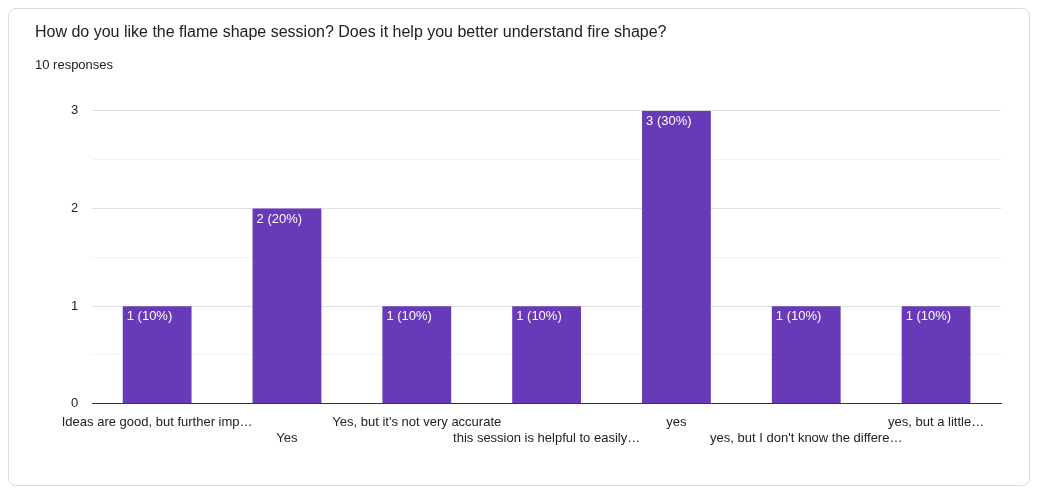  I want to click on y-tick-label: 0, so click(75, 403).